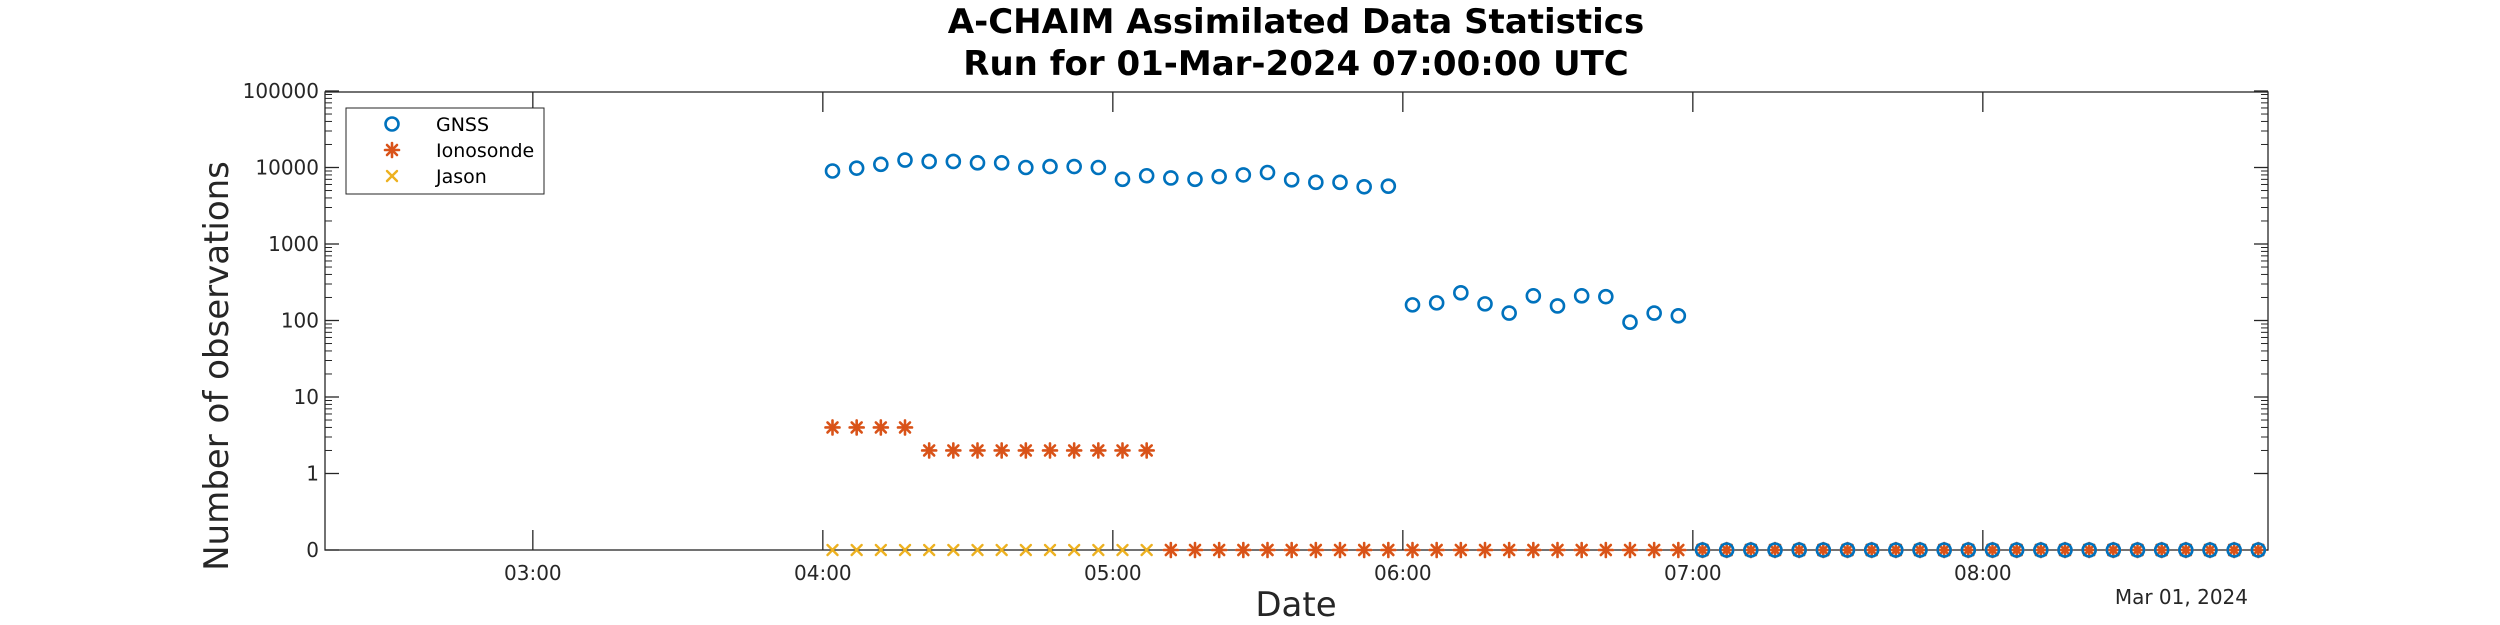 The image size is (2500, 625). Describe the element at coordinates (2181, 597) in the screenshot. I see `date-label: Mar 01, 2024` at that location.